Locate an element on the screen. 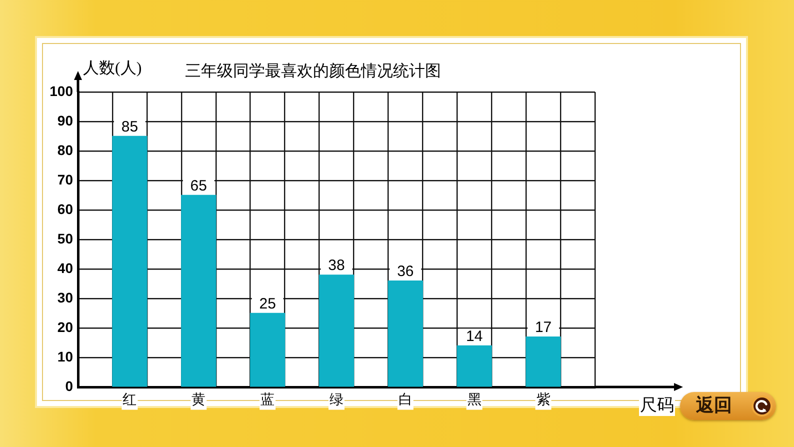 The height and width of the screenshot is (447, 794). chart-title: 三年级同学最喜欢的颜色情况统计图 is located at coordinates (313, 71).